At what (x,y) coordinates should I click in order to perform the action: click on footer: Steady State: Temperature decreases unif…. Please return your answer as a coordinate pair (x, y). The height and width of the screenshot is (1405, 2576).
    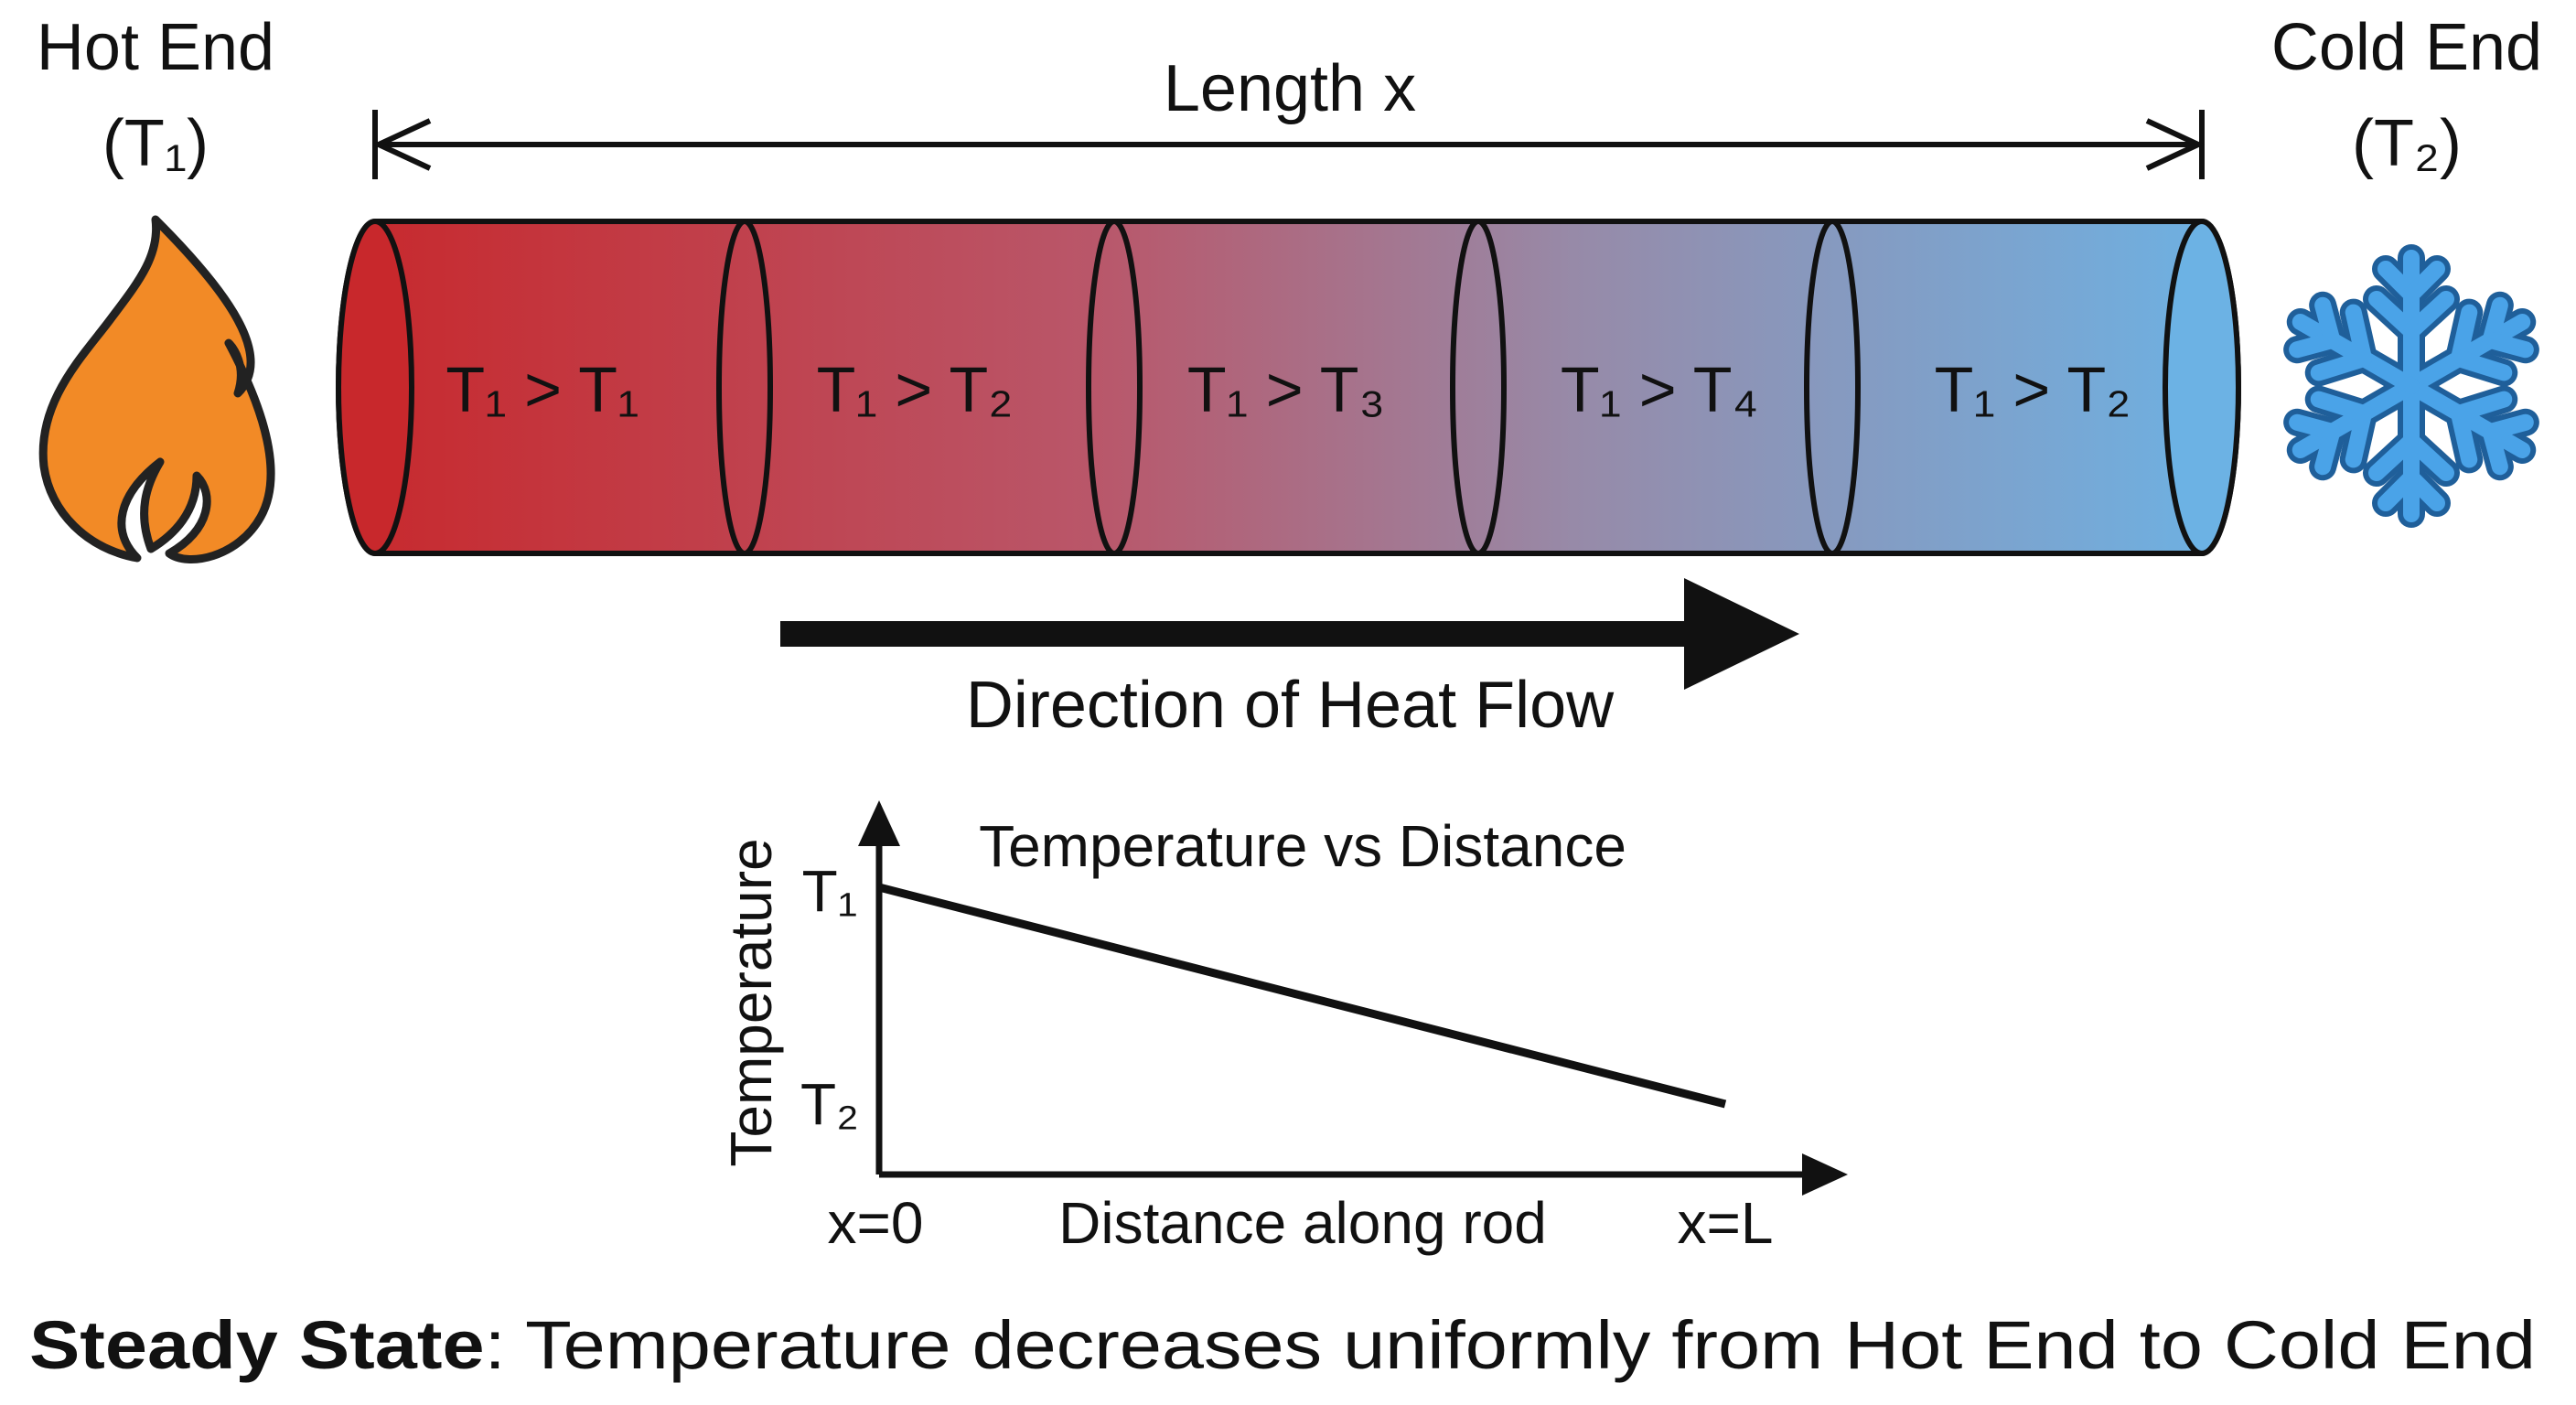
    Looking at the image, I should click on (1282, 1345).